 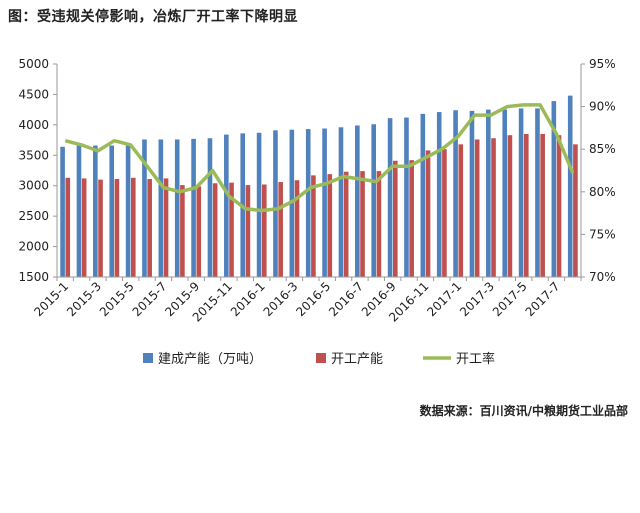 I want to click on legend-label: 开工产能, so click(x=357, y=359).